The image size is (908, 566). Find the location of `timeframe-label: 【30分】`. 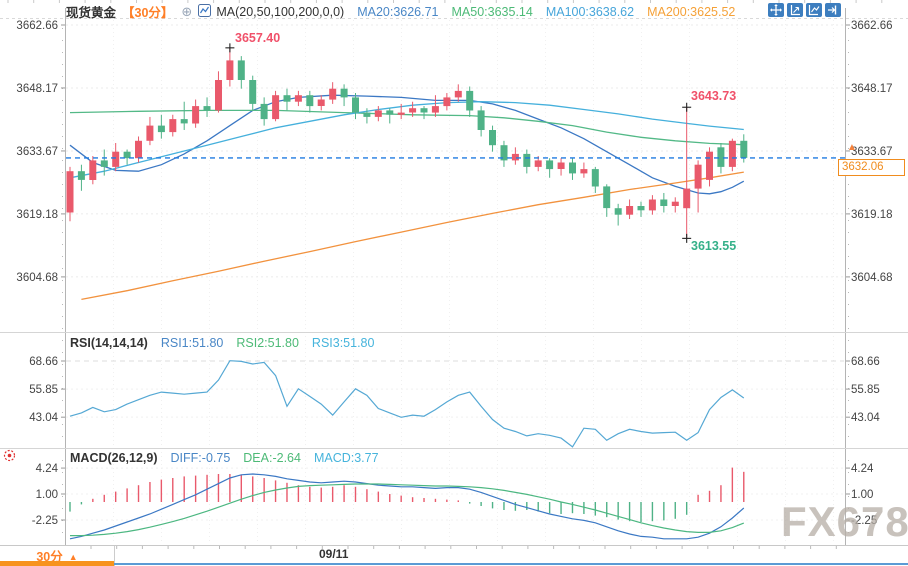

timeframe-label: 【30分】 is located at coordinates (148, 13).